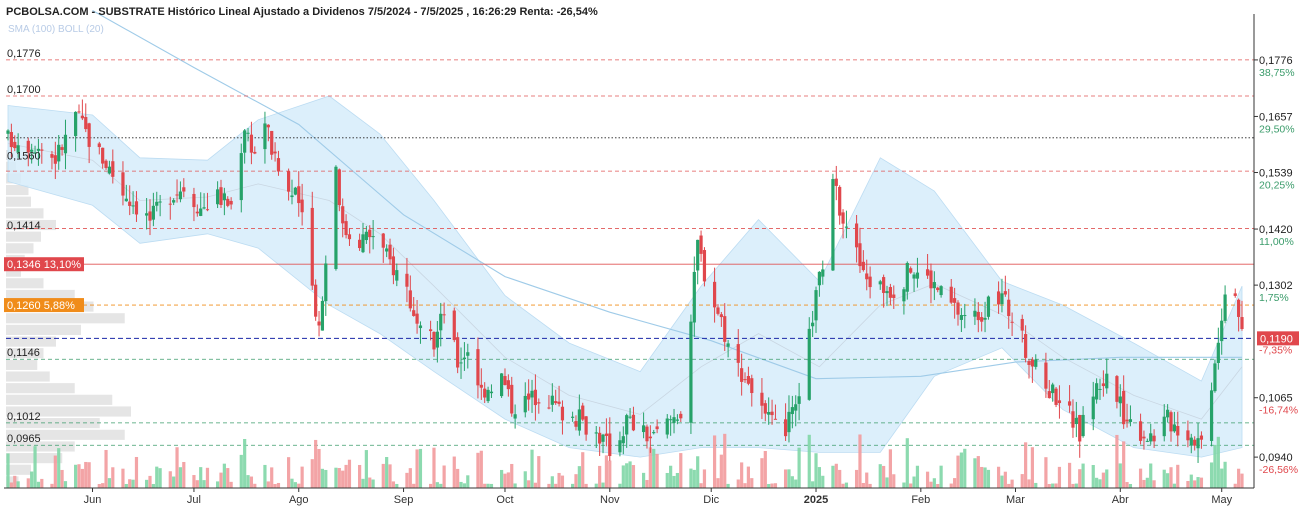  Describe the element at coordinates (1276, 242) in the screenshot. I see `y-tick-percent: 11,00%` at that location.